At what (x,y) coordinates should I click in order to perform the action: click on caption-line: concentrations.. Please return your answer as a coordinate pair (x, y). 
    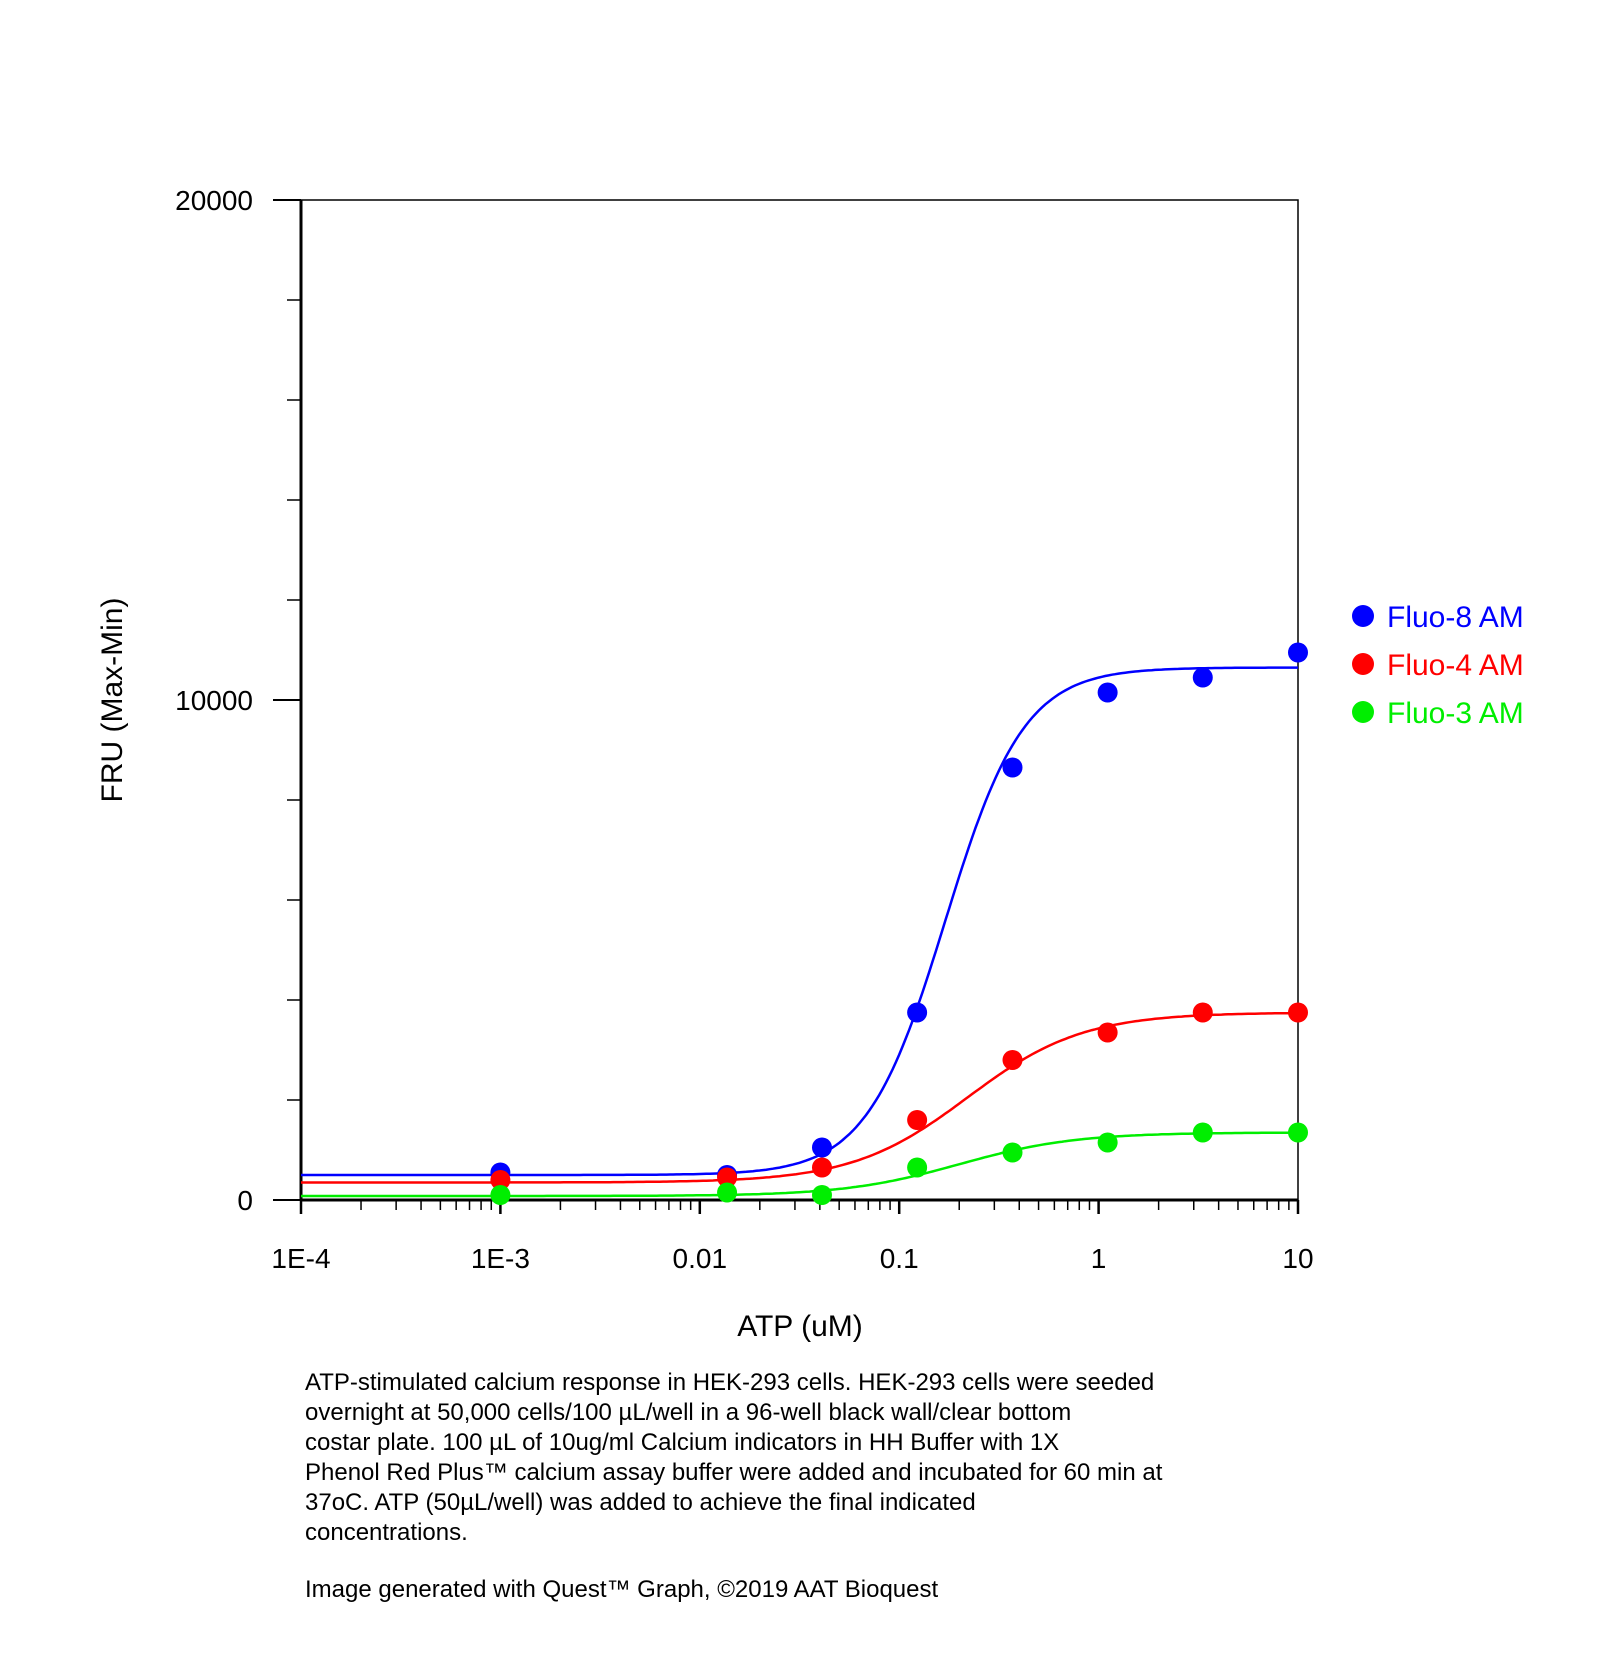
    Looking at the image, I should click on (386, 1532).